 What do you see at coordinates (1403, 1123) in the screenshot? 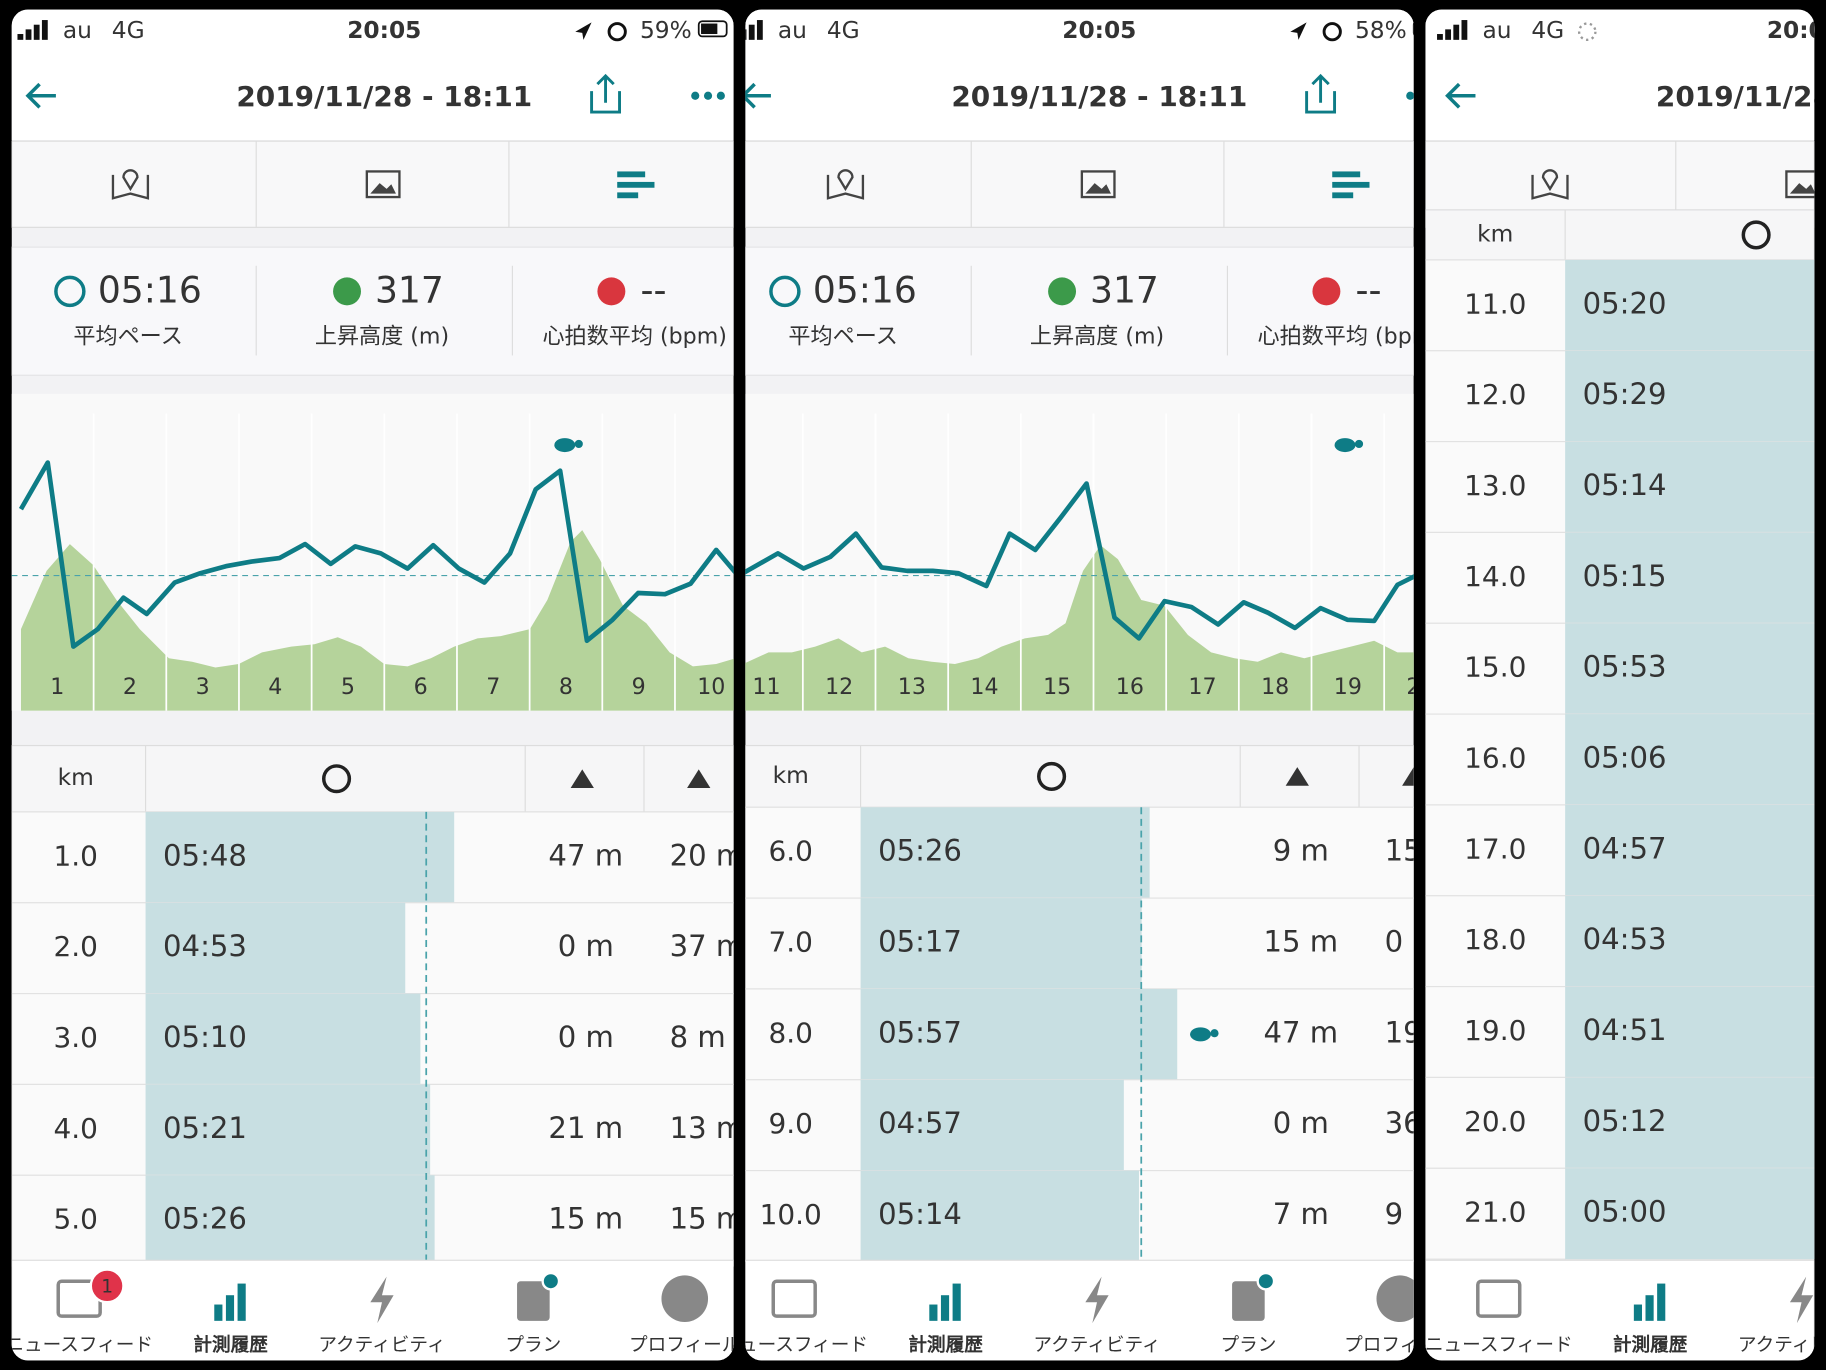
I see `descent-cell: 36` at bounding box center [1403, 1123].